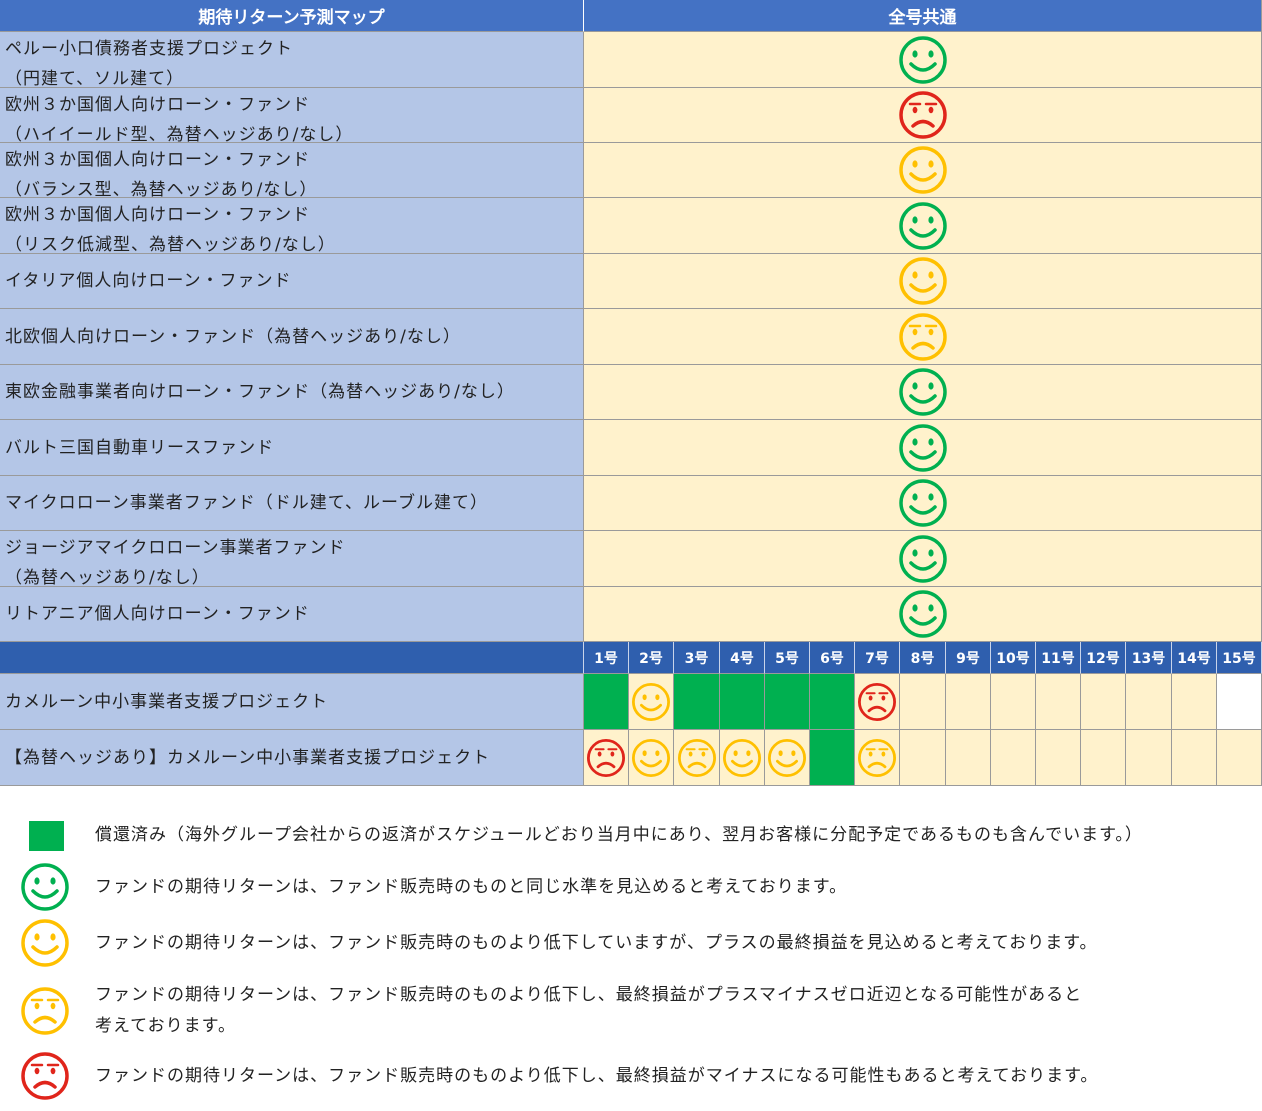 Image resolution: width=1262 pixels, height=1111 pixels. What do you see at coordinates (95, 79) in the screenshot?
I see `fund-name-line2: （円建て、ソル建て）` at bounding box center [95, 79].